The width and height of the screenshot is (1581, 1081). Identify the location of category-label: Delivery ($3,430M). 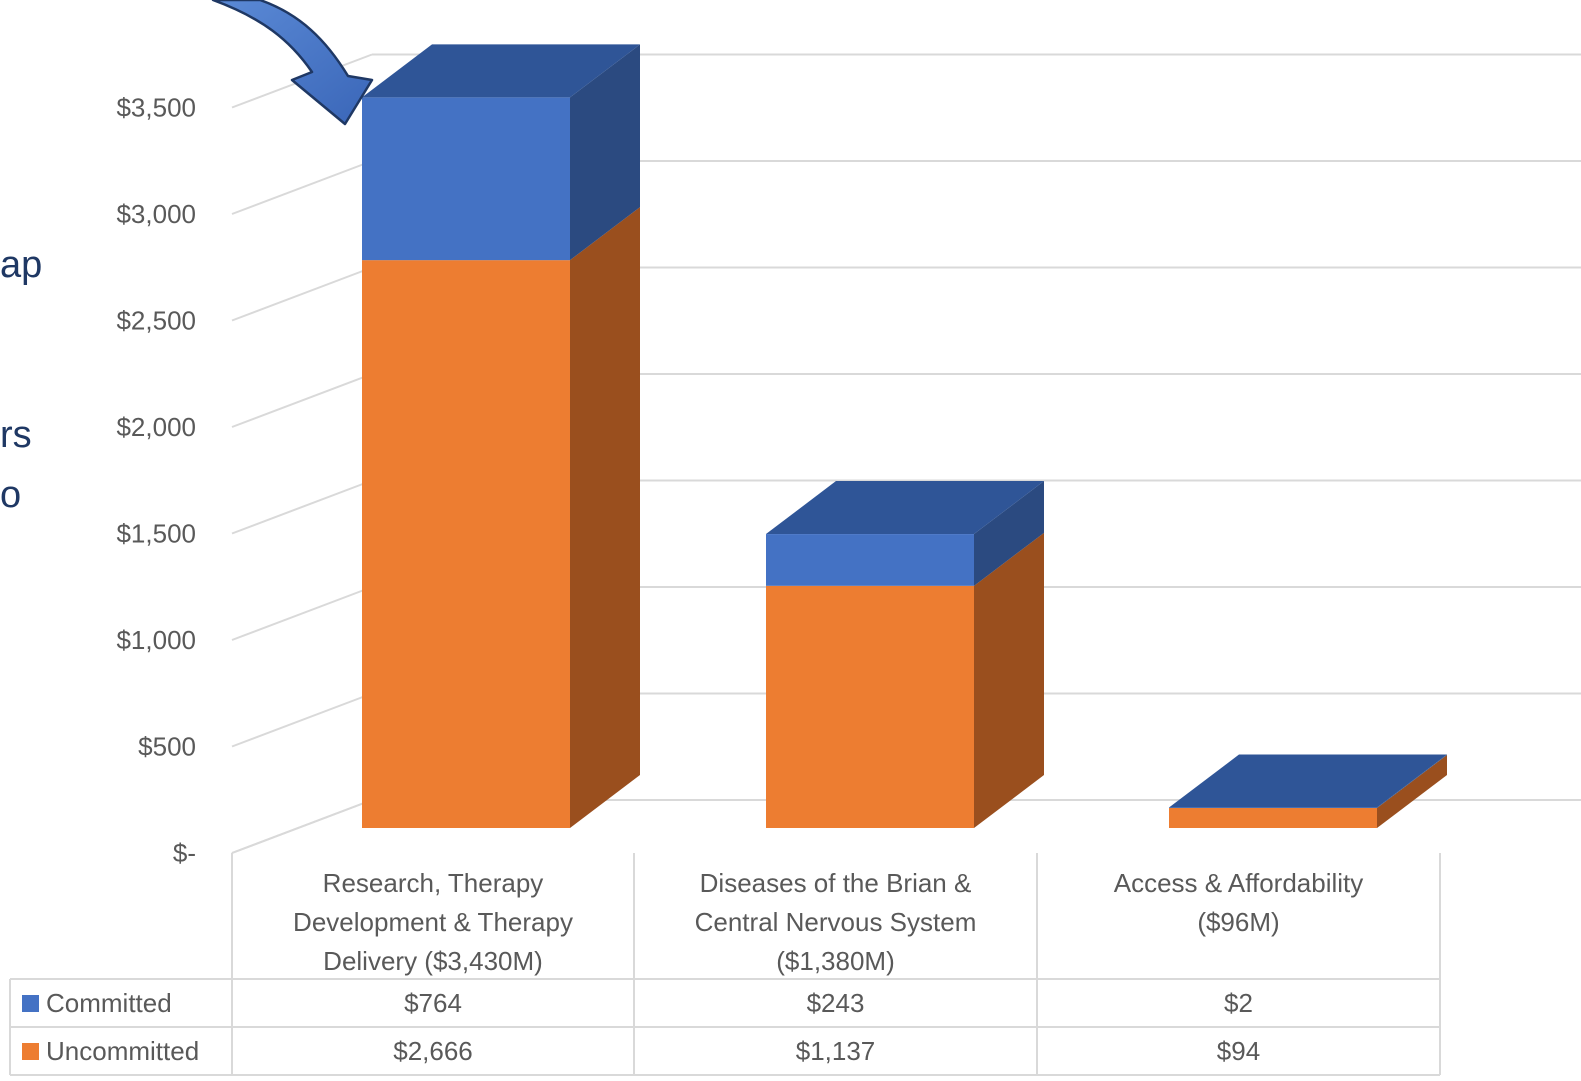
(433, 961).